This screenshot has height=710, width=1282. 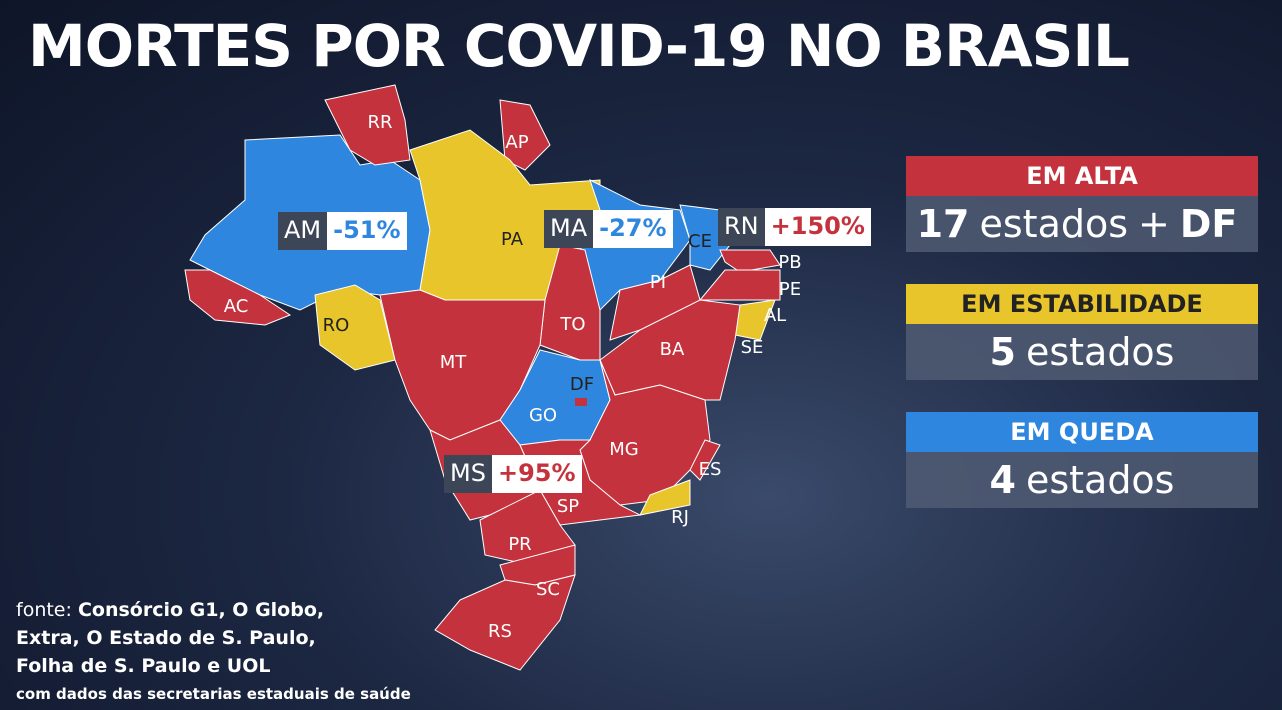 I want to click on legend-count: 5, so click(x=1002, y=352).